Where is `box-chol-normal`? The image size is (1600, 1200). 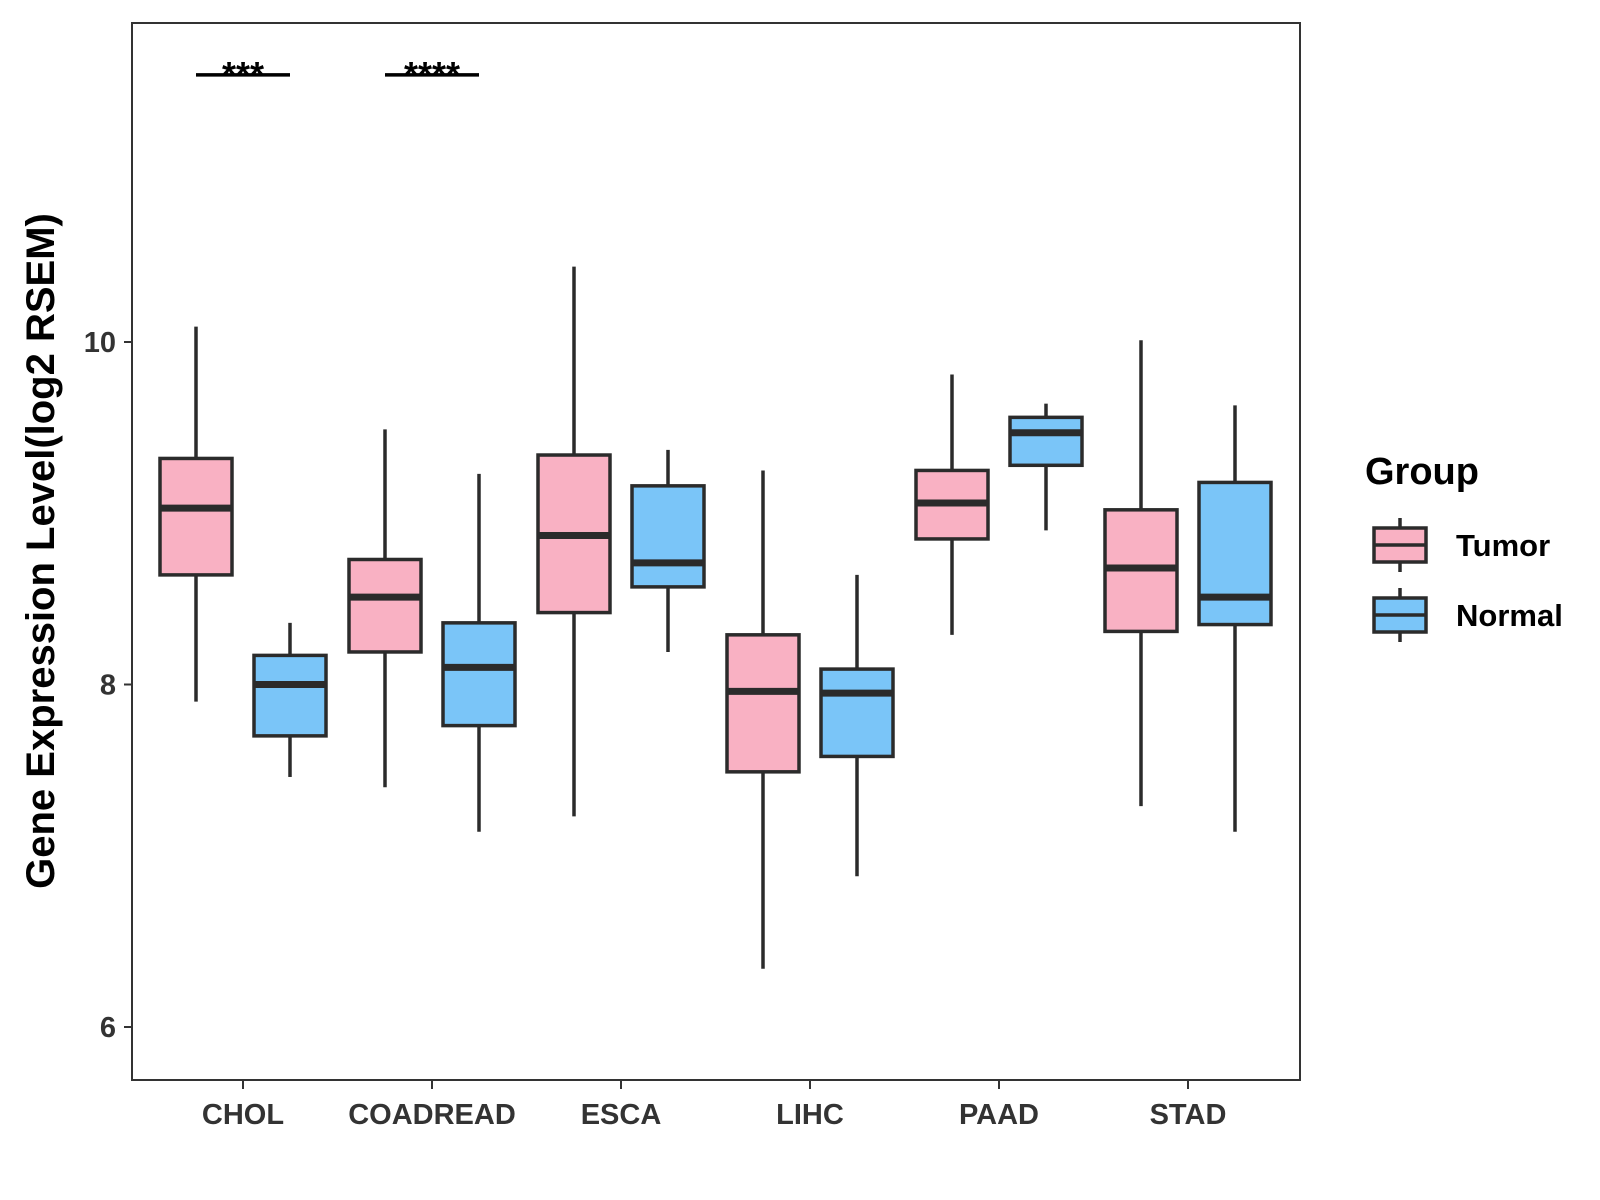 box-chol-normal is located at coordinates (290, 699).